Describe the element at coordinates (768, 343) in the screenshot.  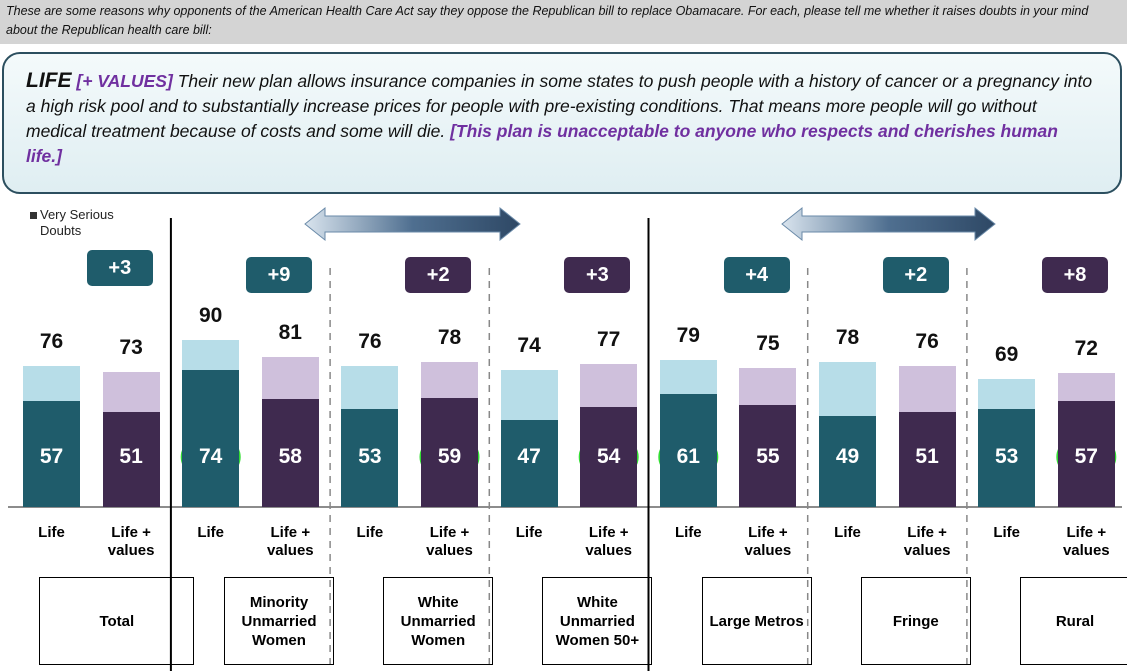
I see `total-label: 75` at that location.